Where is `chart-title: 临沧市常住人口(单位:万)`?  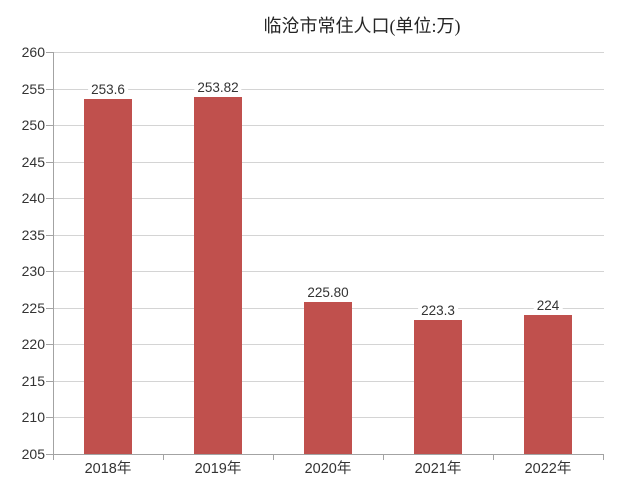 chart-title: 临沧市常住人口(单位:万) is located at coordinates (362, 26).